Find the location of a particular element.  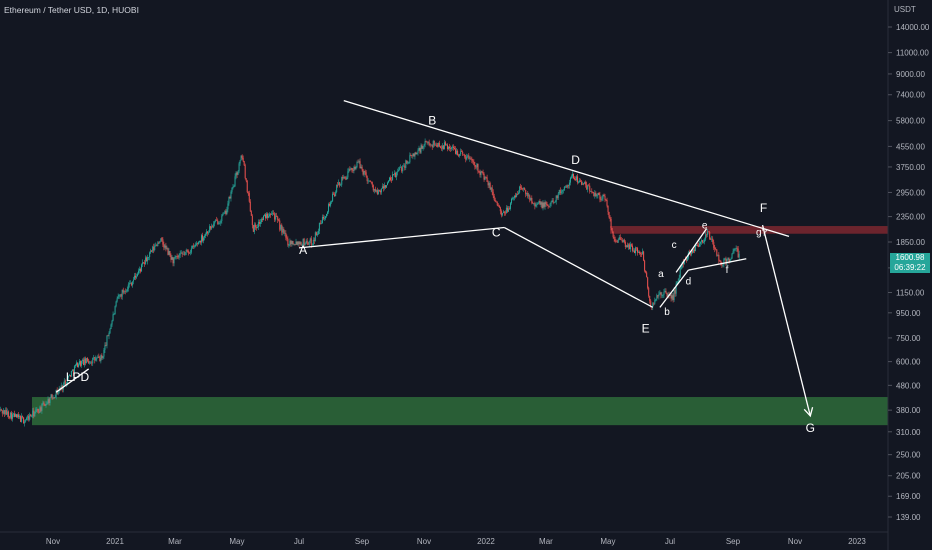

xtick-label: 2022 is located at coordinates (486, 541).